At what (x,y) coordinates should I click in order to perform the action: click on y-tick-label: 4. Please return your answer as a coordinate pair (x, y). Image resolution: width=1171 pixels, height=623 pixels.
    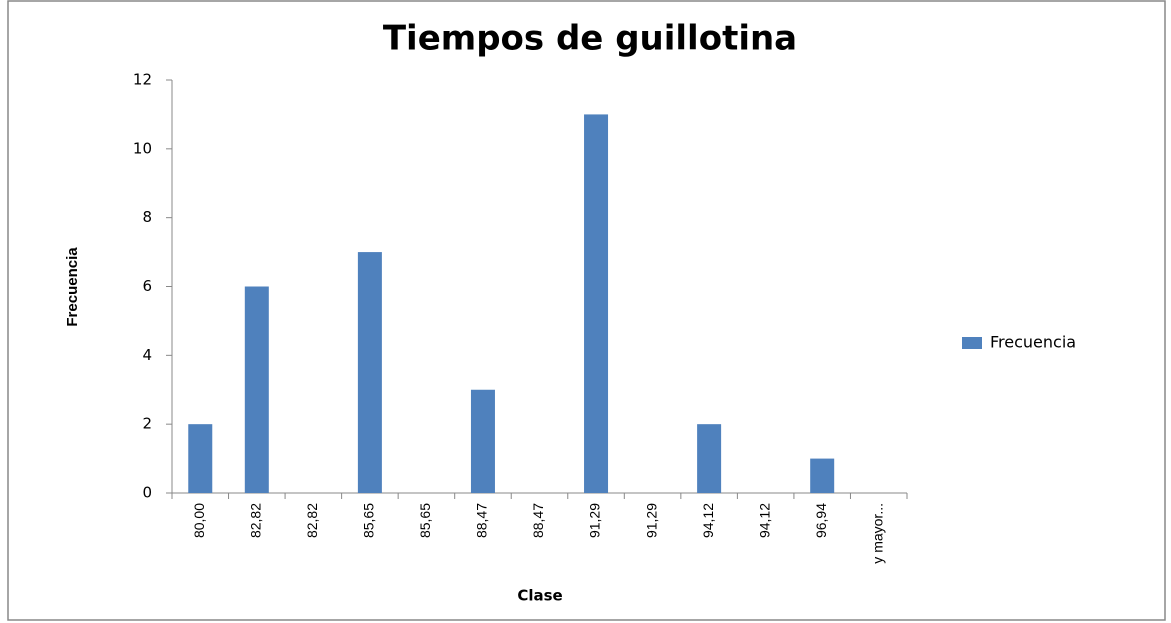
    Looking at the image, I should click on (147, 355).